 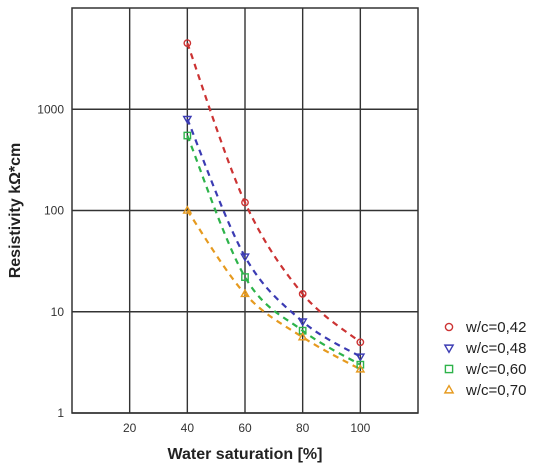 What do you see at coordinates (60, 413) in the screenshot?
I see `y-tick-label: 1` at bounding box center [60, 413].